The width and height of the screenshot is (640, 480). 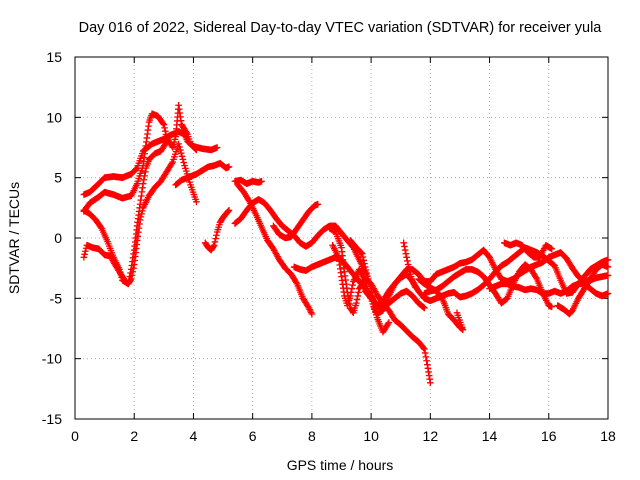 I want to click on x-tick-label: 4, so click(x=194, y=436).